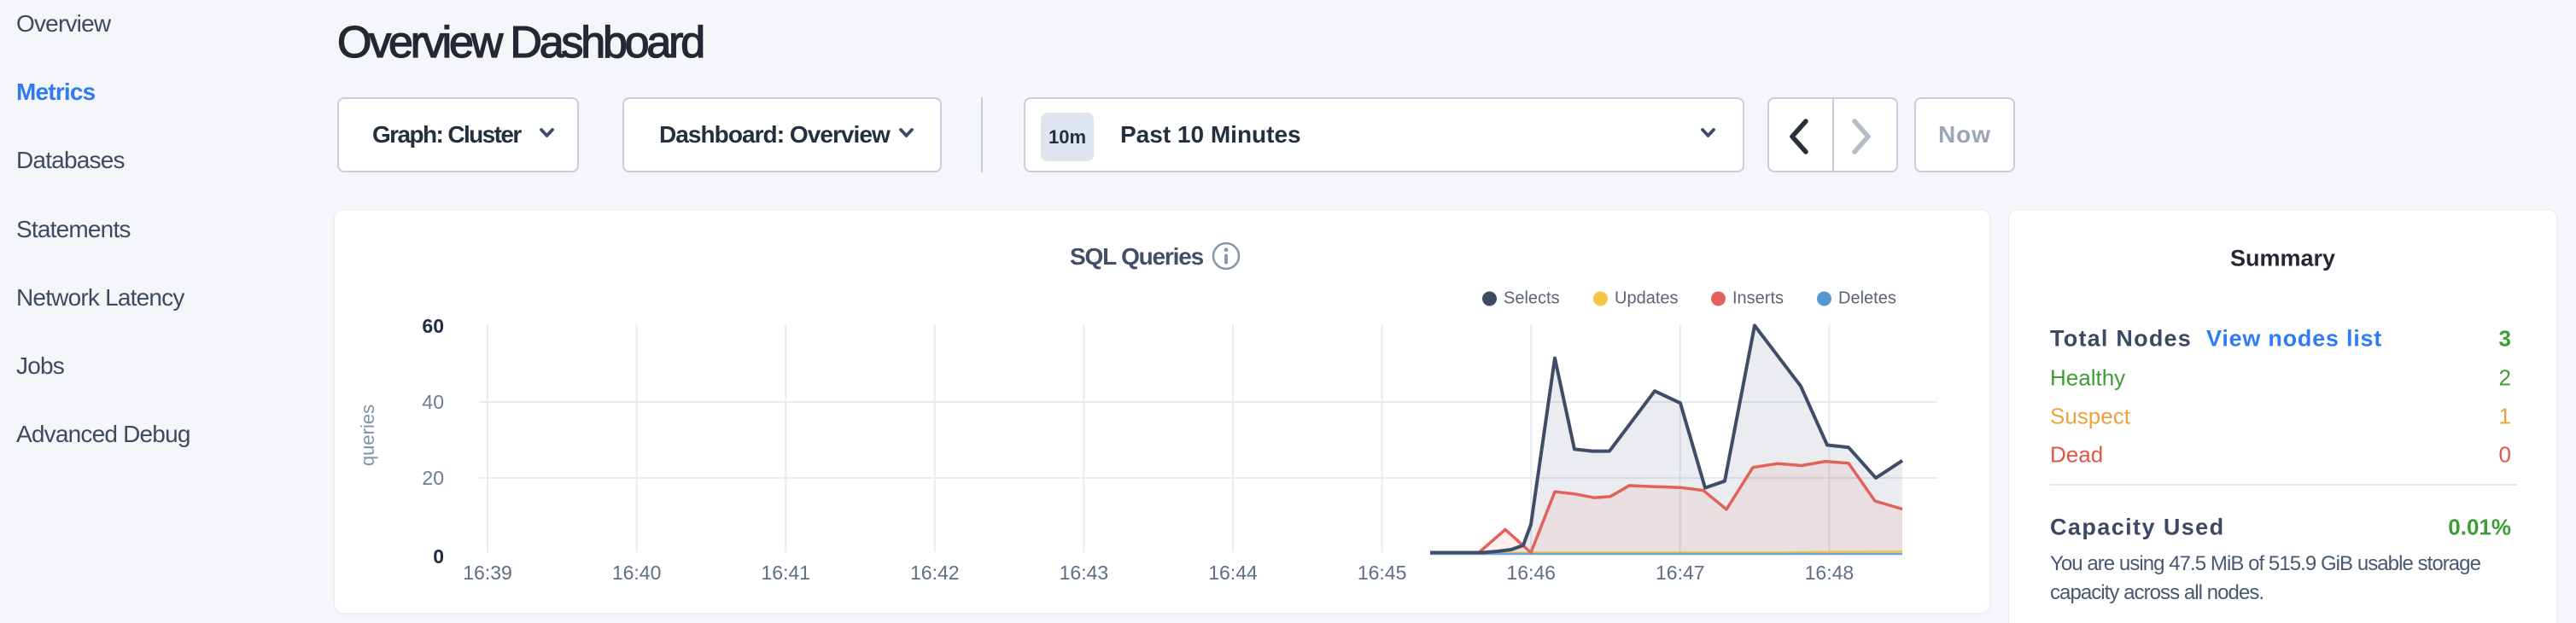 The width and height of the screenshot is (2576, 623). Describe the element at coordinates (433, 326) in the screenshot. I see `svg-text: 60` at that location.